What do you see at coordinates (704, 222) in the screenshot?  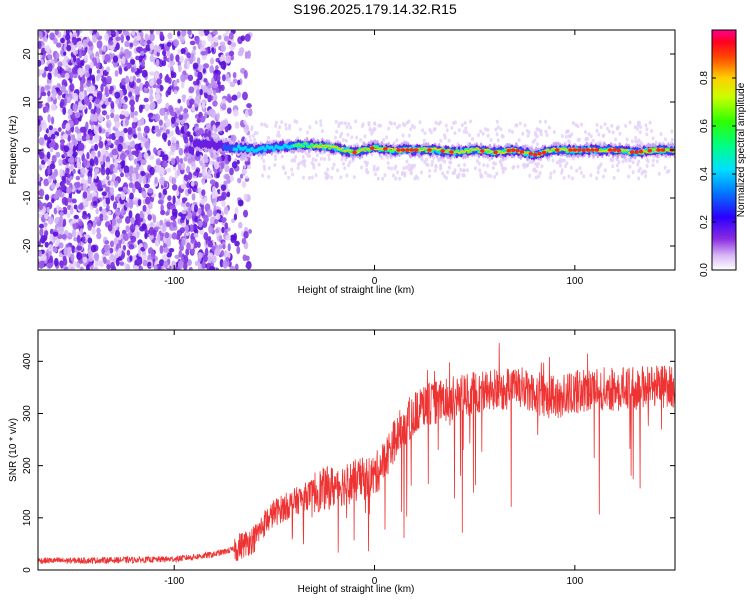 I see `colorbar-tick-label: 0.2` at bounding box center [704, 222].